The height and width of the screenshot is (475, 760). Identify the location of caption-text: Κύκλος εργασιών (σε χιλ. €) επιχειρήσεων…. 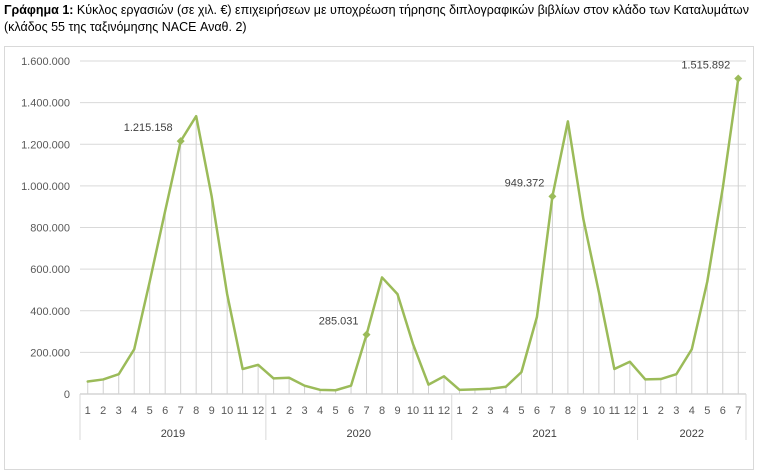
(376, 18).